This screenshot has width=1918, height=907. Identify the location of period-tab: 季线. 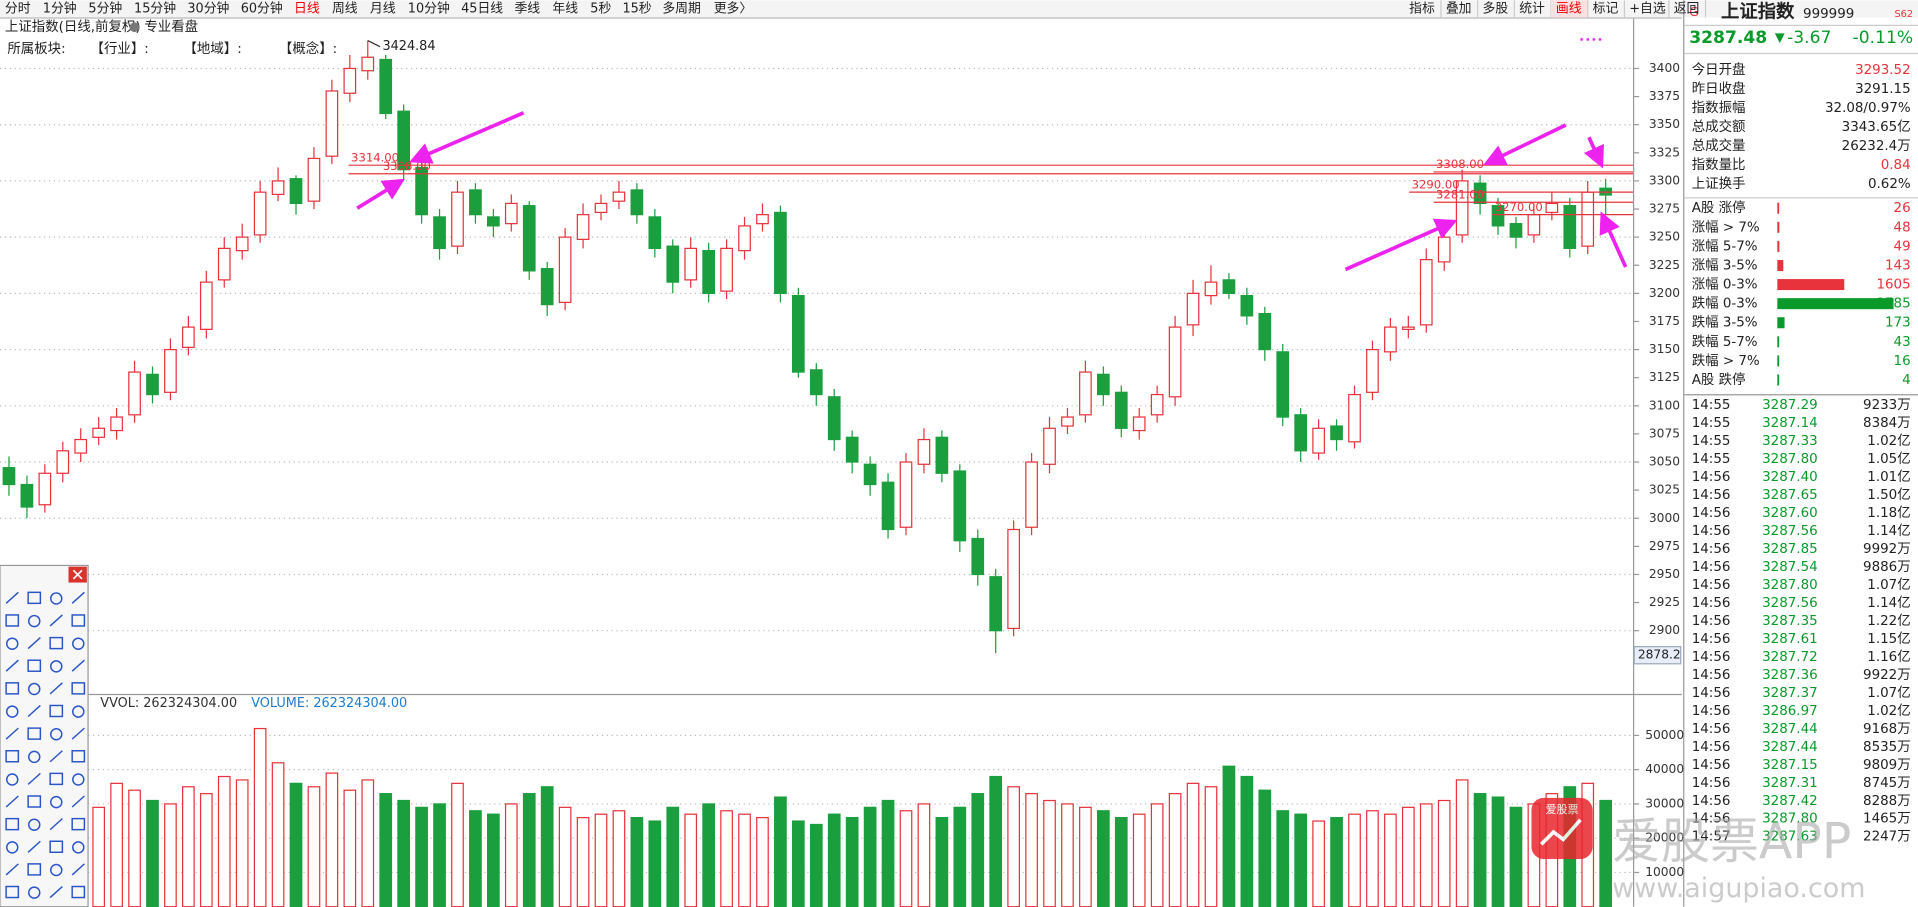
(527, 8).